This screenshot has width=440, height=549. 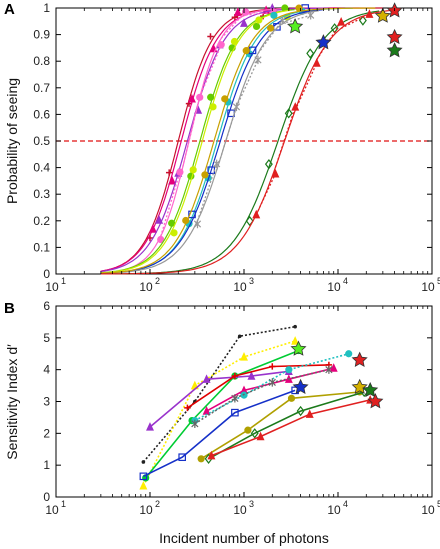 I want to click on panel-a-ytick-label: 0.6, so click(x=41, y=114).